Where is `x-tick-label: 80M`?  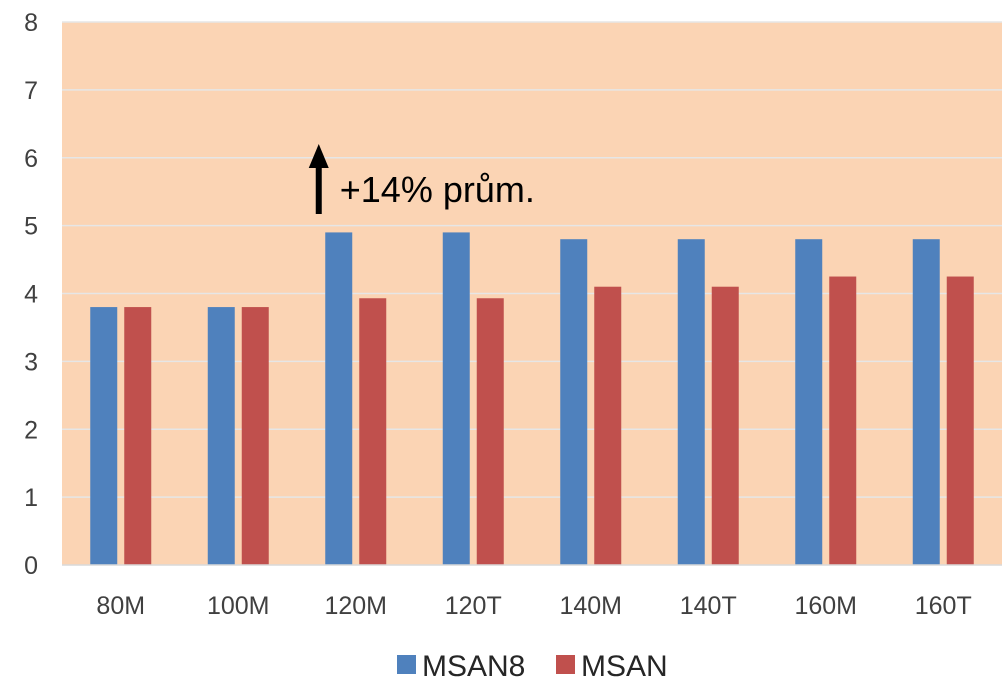
x-tick-label: 80M is located at coordinates (120, 606).